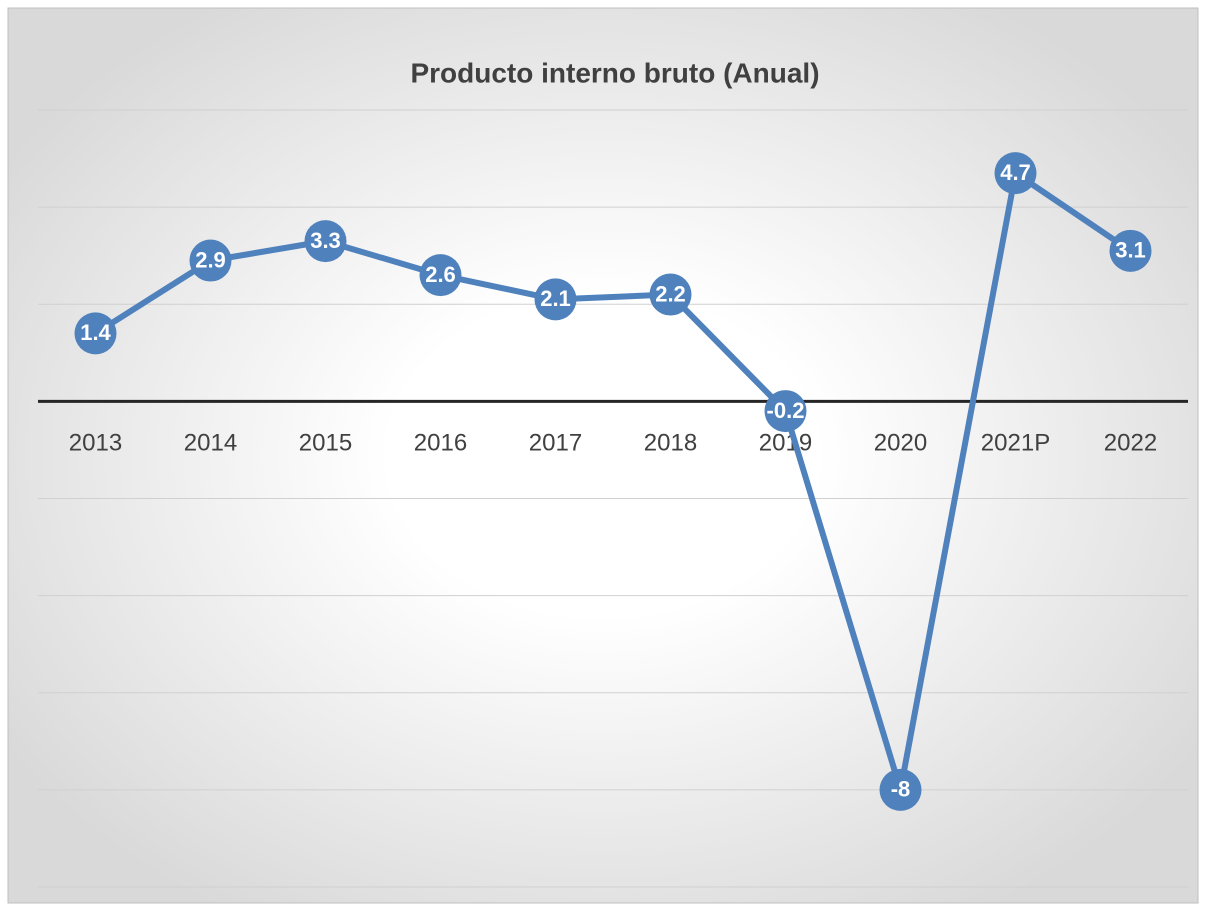 This screenshot has height=911, width=1207. I want to click on data-label: -0.2, so click(786, 410).